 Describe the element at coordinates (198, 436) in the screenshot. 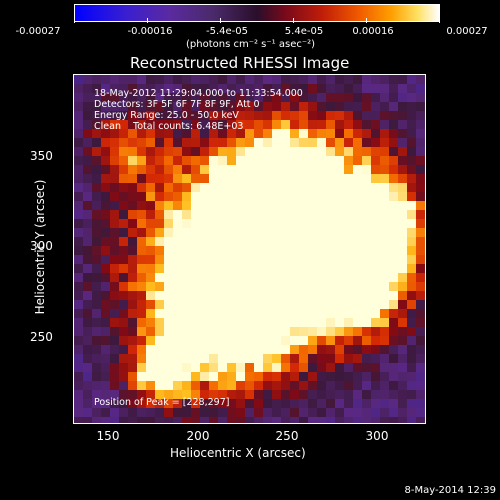

I see `x-tick-label: 200` at that location.